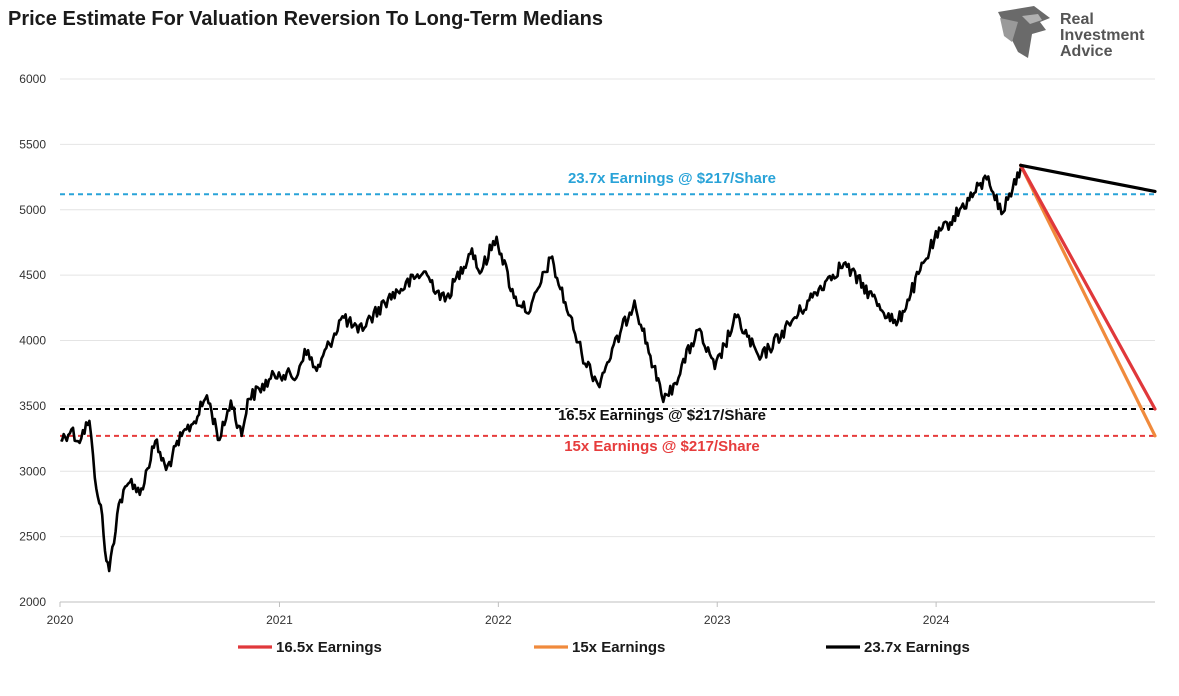 This screenshot has width=1179, height=696. Describe the element at coordinates (672, 178) in the screenshot. I see `reference-line-label: 23.7x Earnings @ $217/Share` at that location.